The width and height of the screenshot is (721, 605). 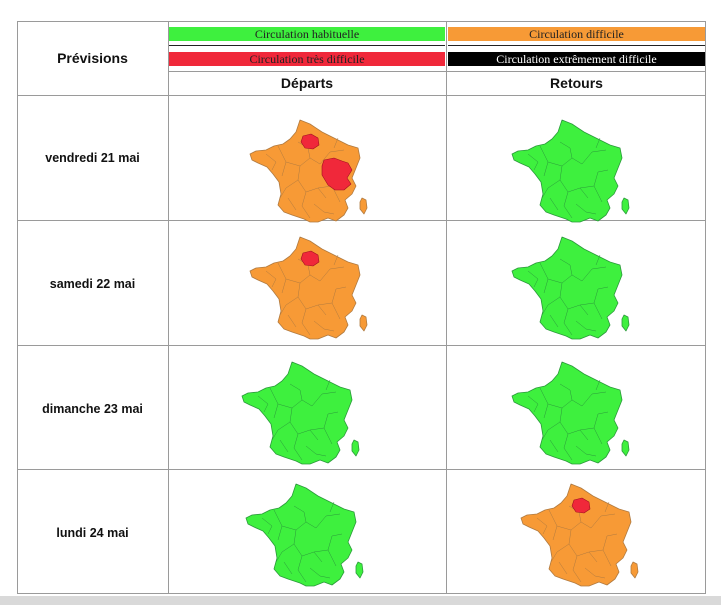 I want to click on legend-normal: Circulation habituelle, so click(x=307, y=34).